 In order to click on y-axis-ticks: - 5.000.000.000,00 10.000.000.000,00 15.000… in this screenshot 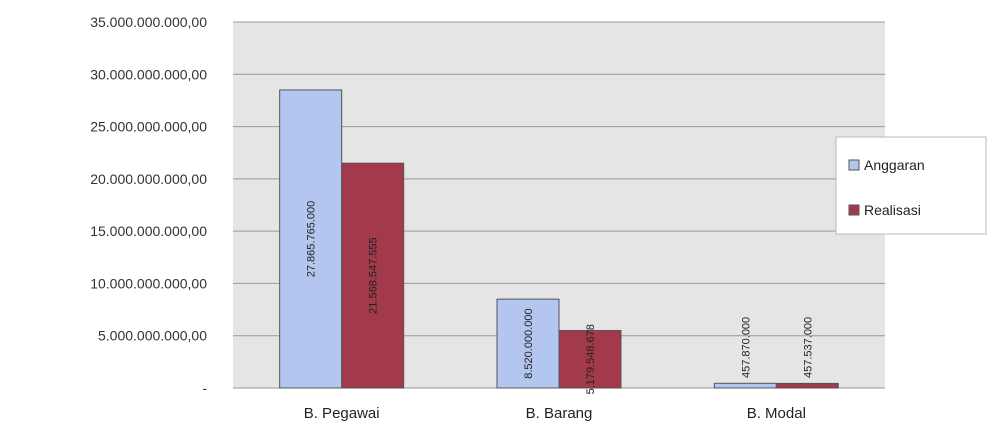, I will do `click(148, 205)`.